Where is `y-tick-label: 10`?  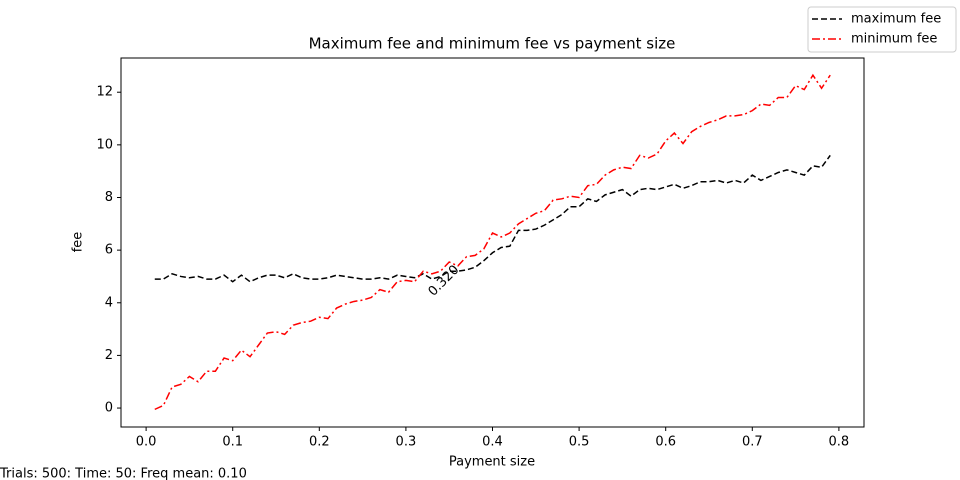
y-tick-label: 10 is located at coordinates (104, 144).